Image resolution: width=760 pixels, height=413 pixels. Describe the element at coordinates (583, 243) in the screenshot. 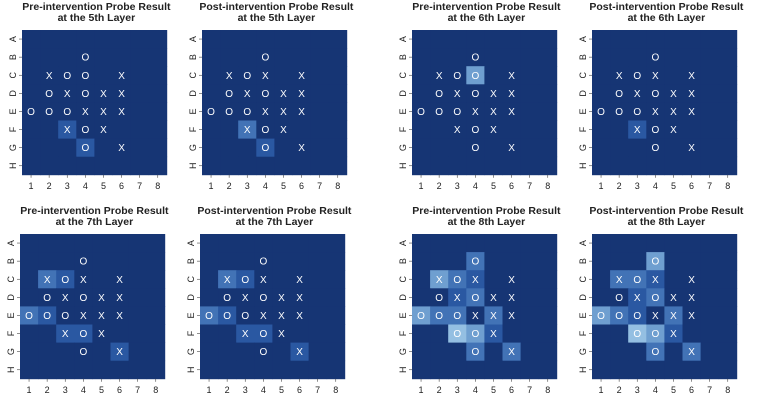

I see `y-tick-label: A` at that location.